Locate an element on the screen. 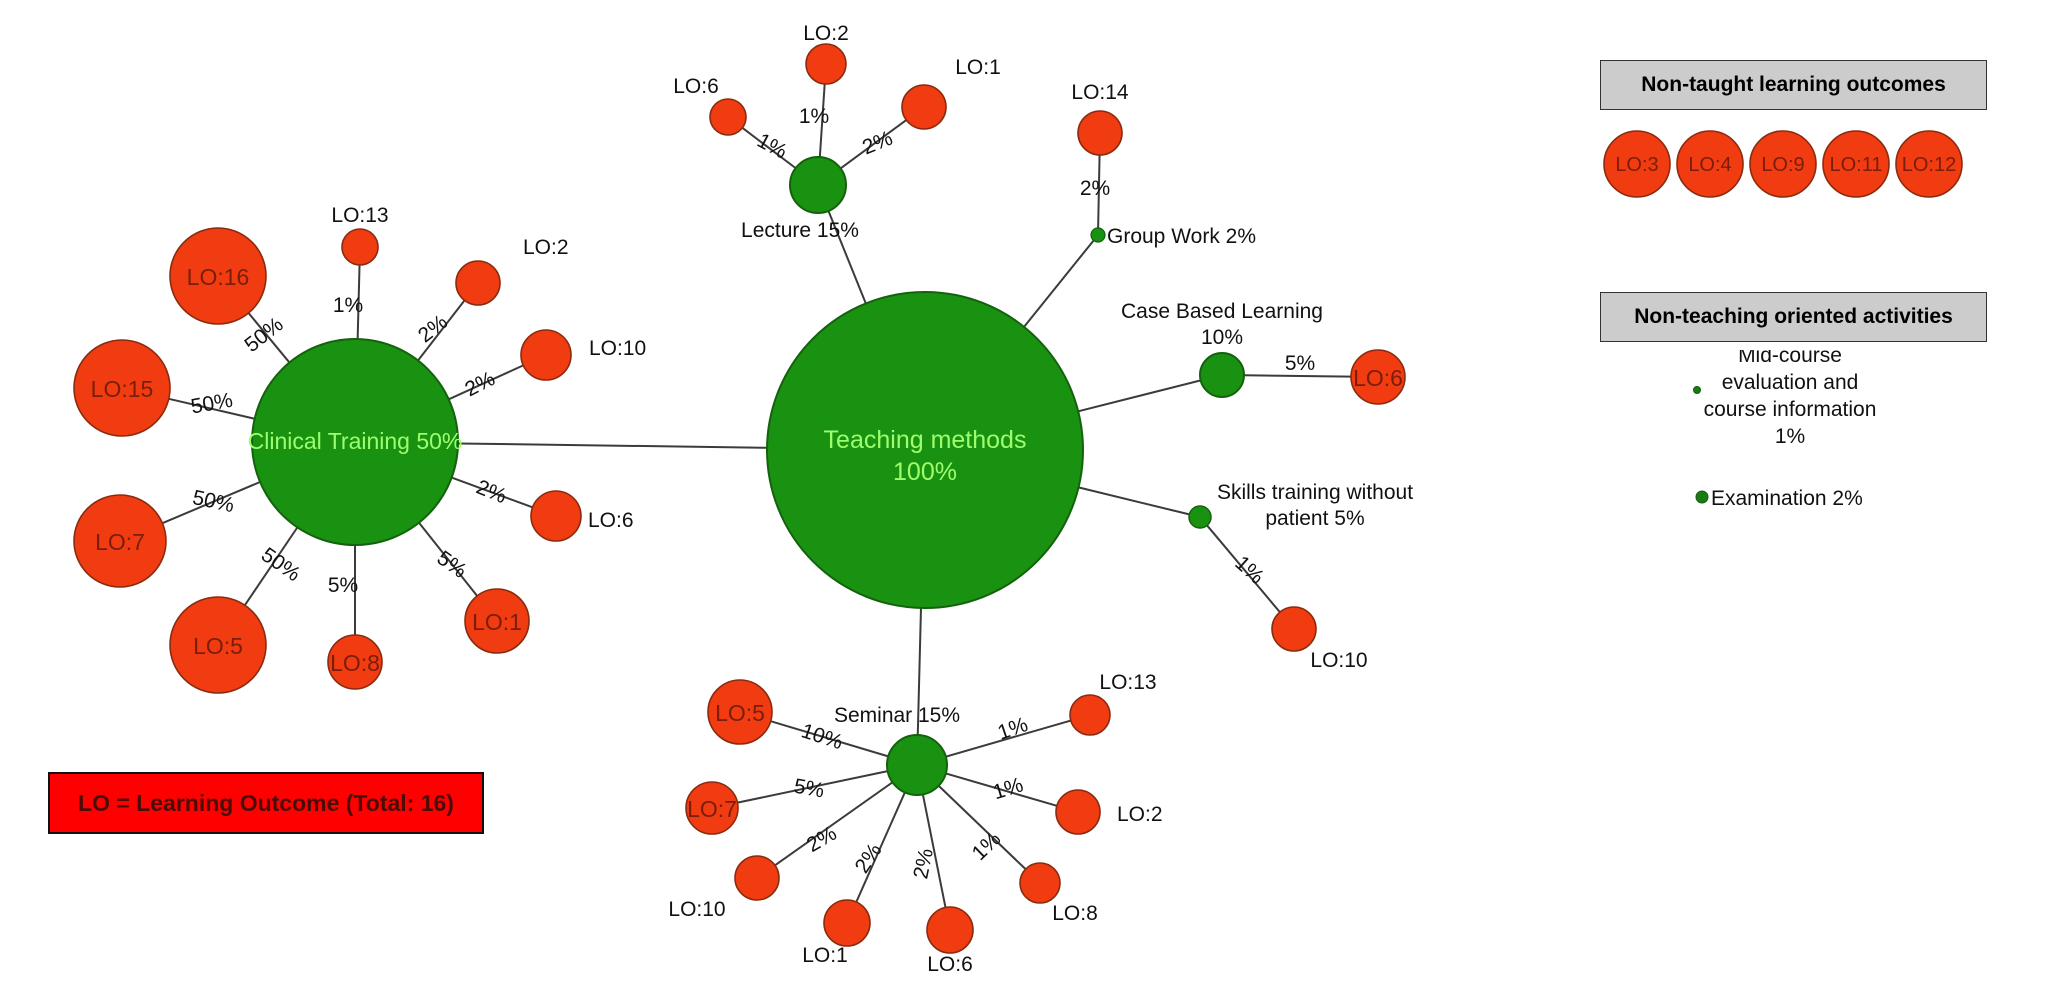 This screenshot has width=2059, height=1001. non-teaching-activity-label-midcourse-line3: course information is located at coordinates (1790, 409).